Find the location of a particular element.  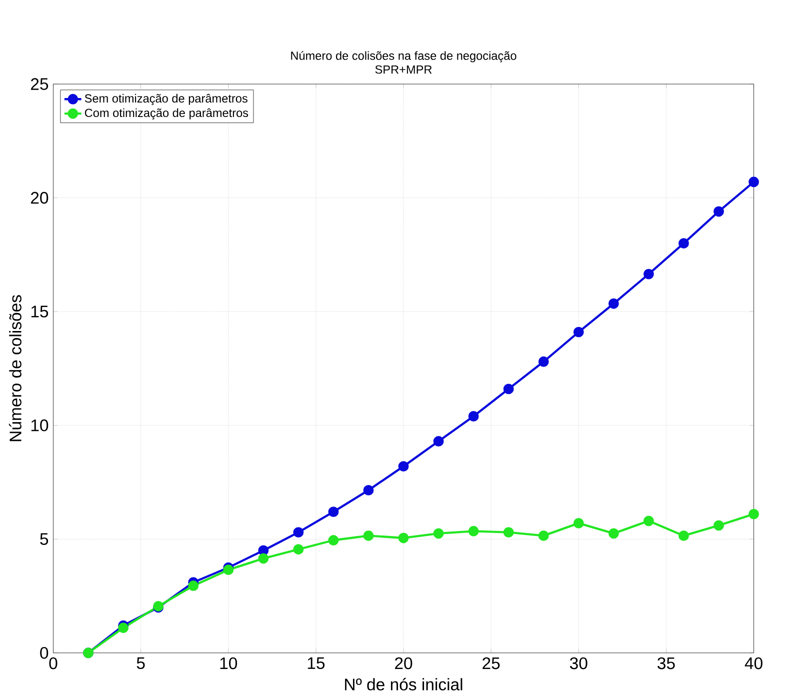

legend-label: Sem otimização de parâmetros is located at coordinates (166, 100).